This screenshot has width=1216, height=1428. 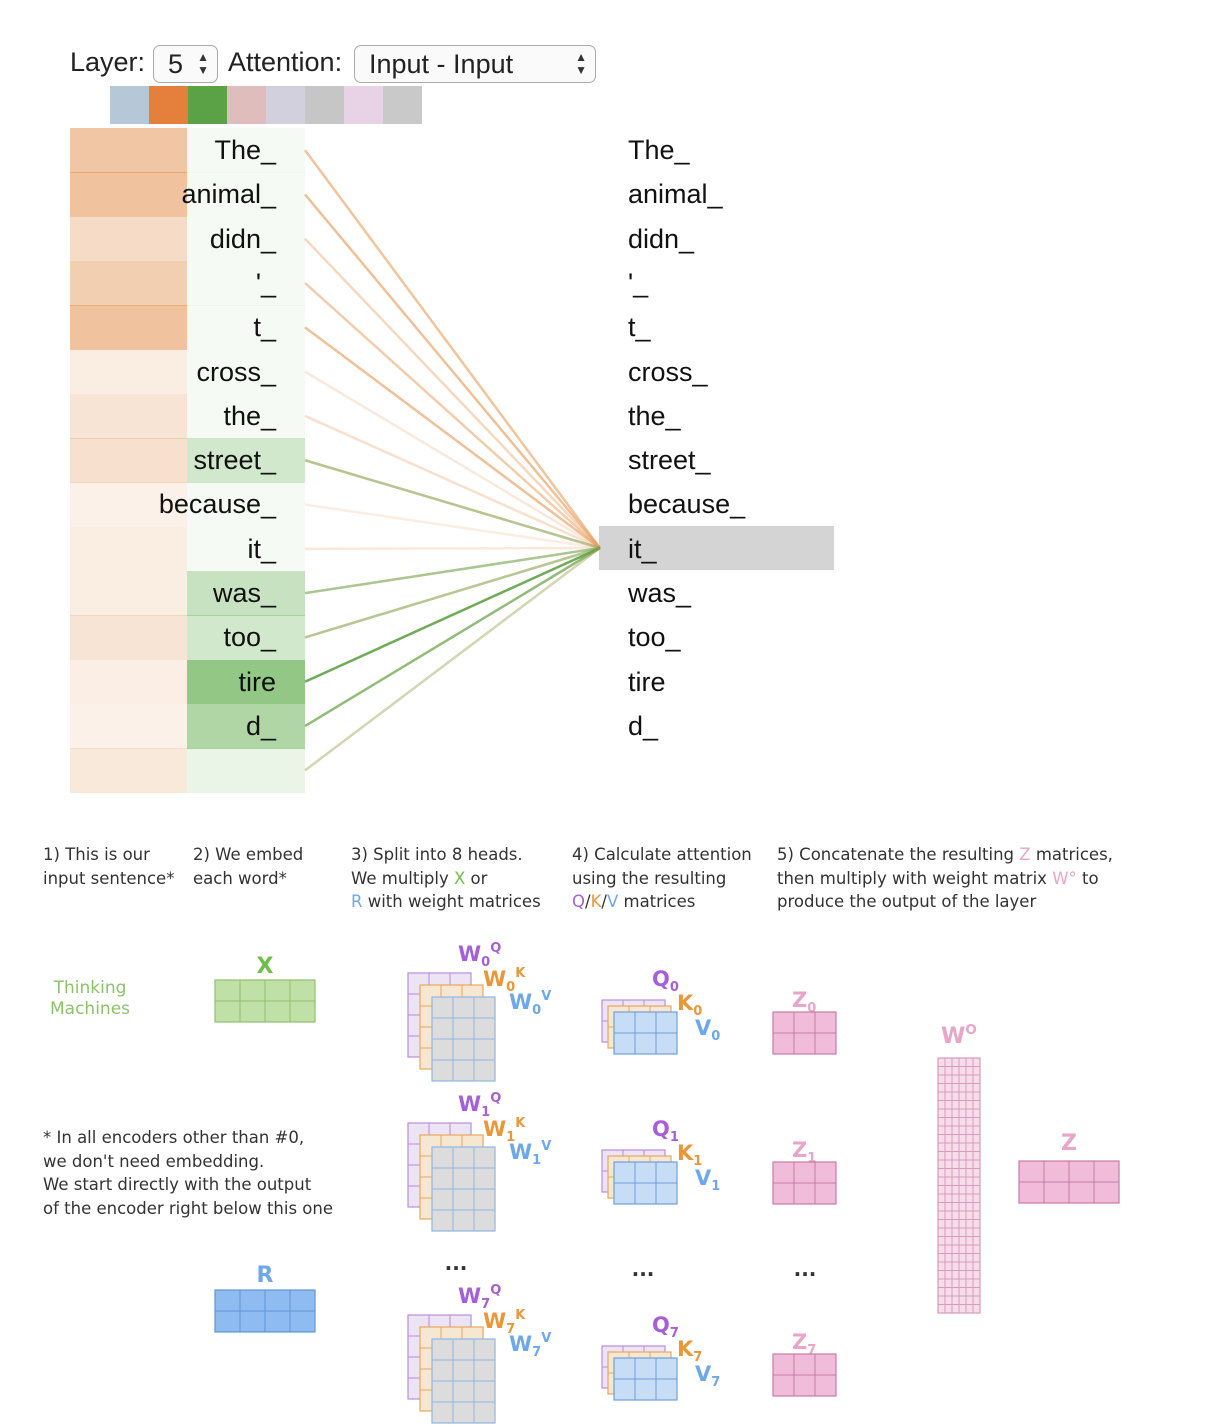 I want to click on q-label-7: Q7, so click(x=665, y=1327).